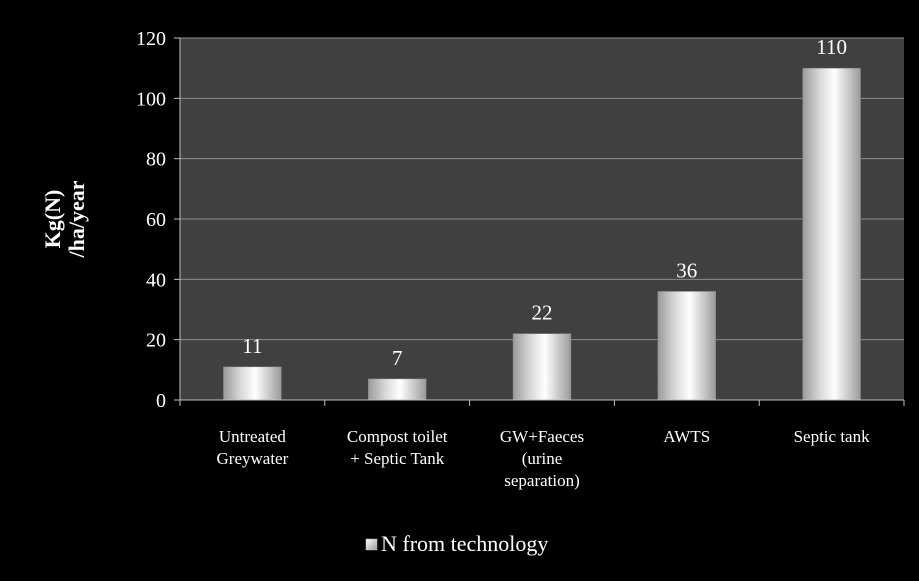 Image resolution: width=919 pixels, height=581 pixels. What do you see at coordinates (397, 458) in the screenshot?
I see `x-category-label: + Septic Tank` at bounding box center [397, 458].